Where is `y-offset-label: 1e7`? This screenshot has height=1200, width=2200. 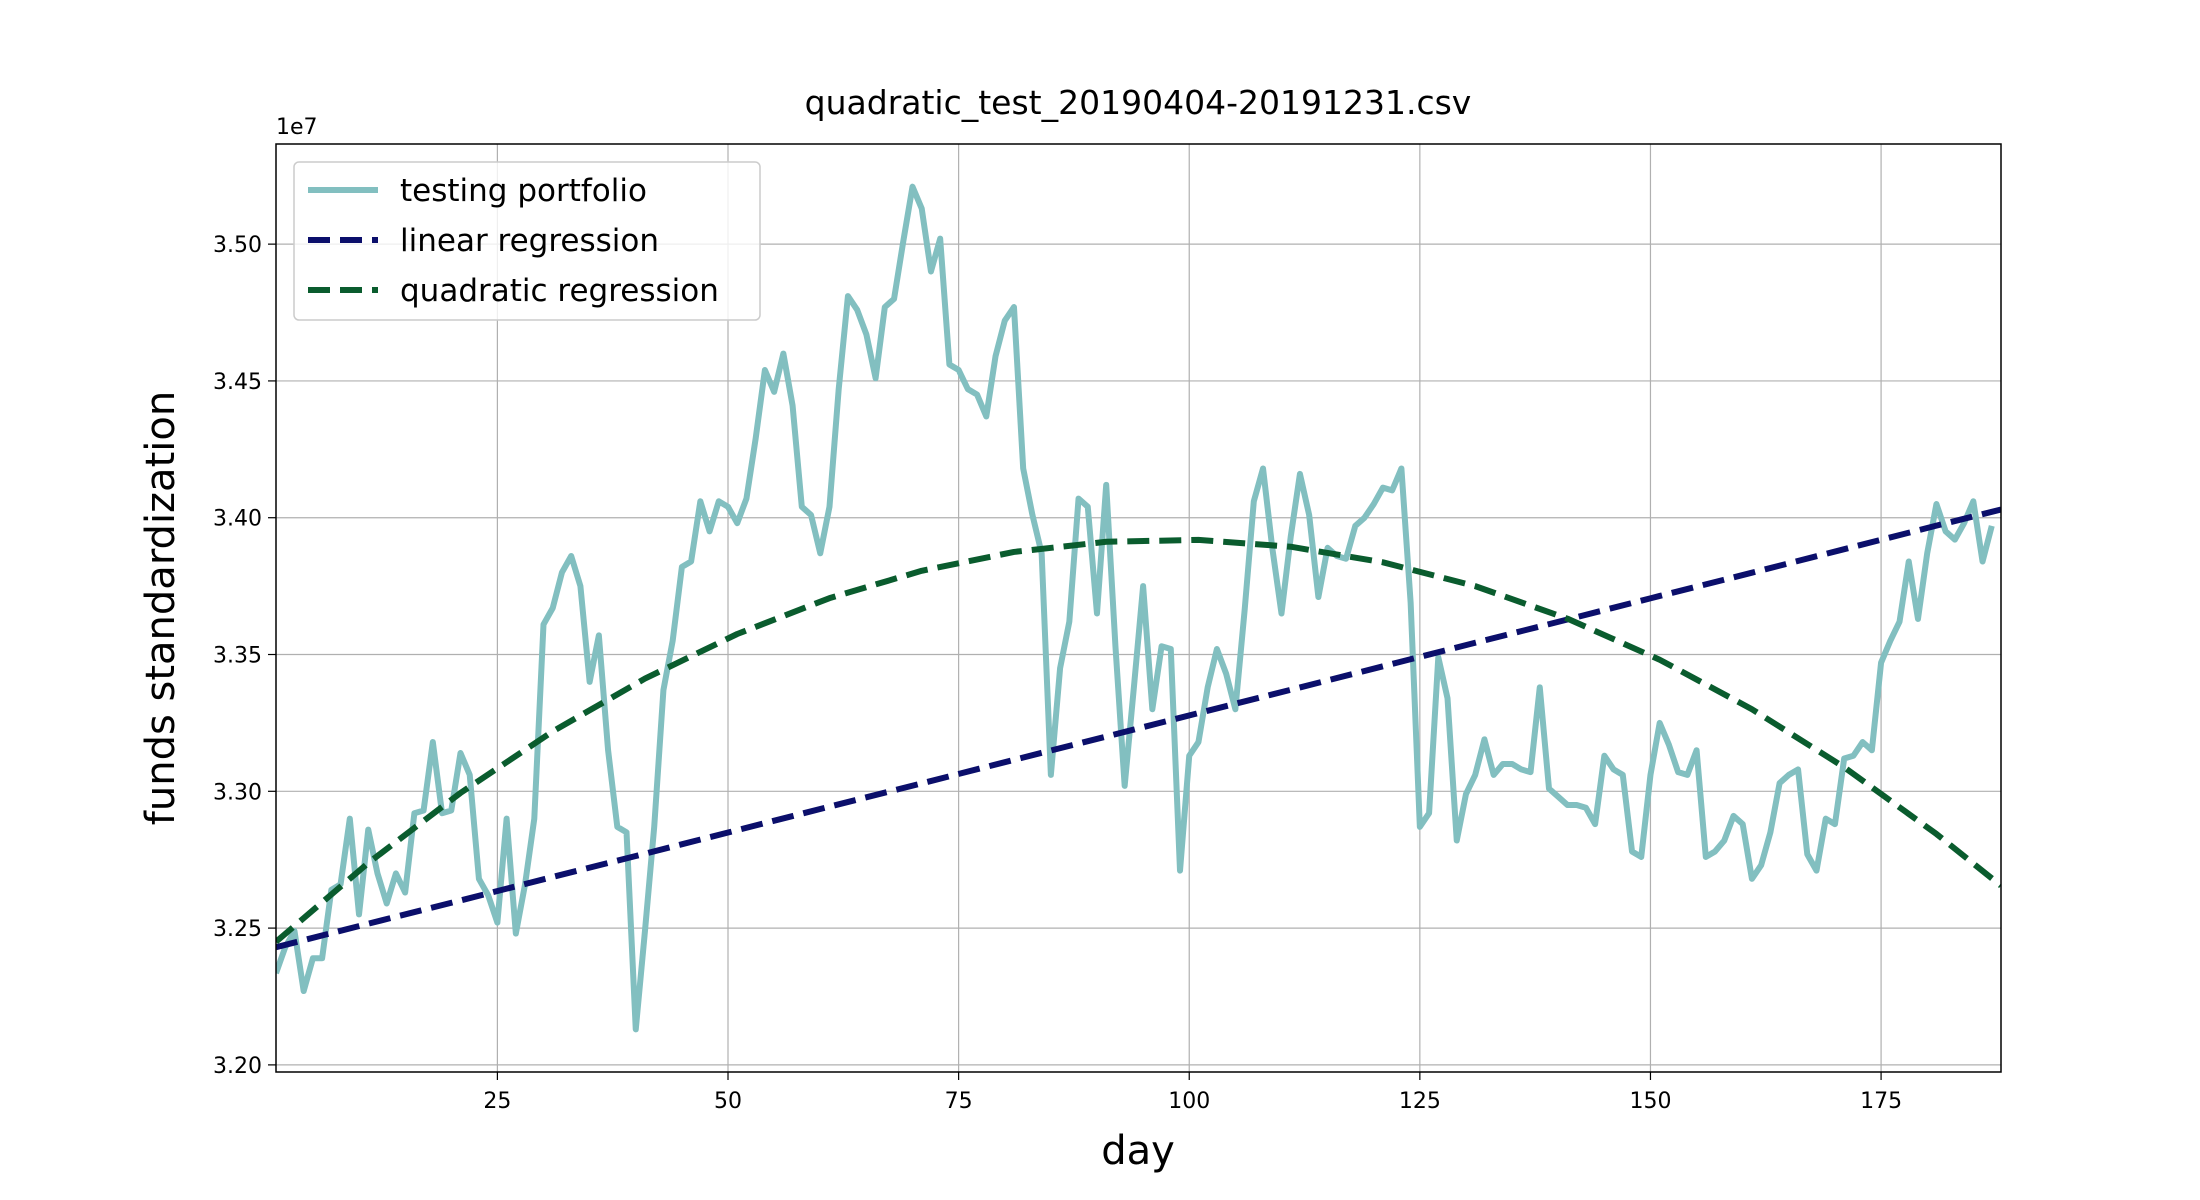
y-offset-label: 1e7 is located at coordinates (297, 127).